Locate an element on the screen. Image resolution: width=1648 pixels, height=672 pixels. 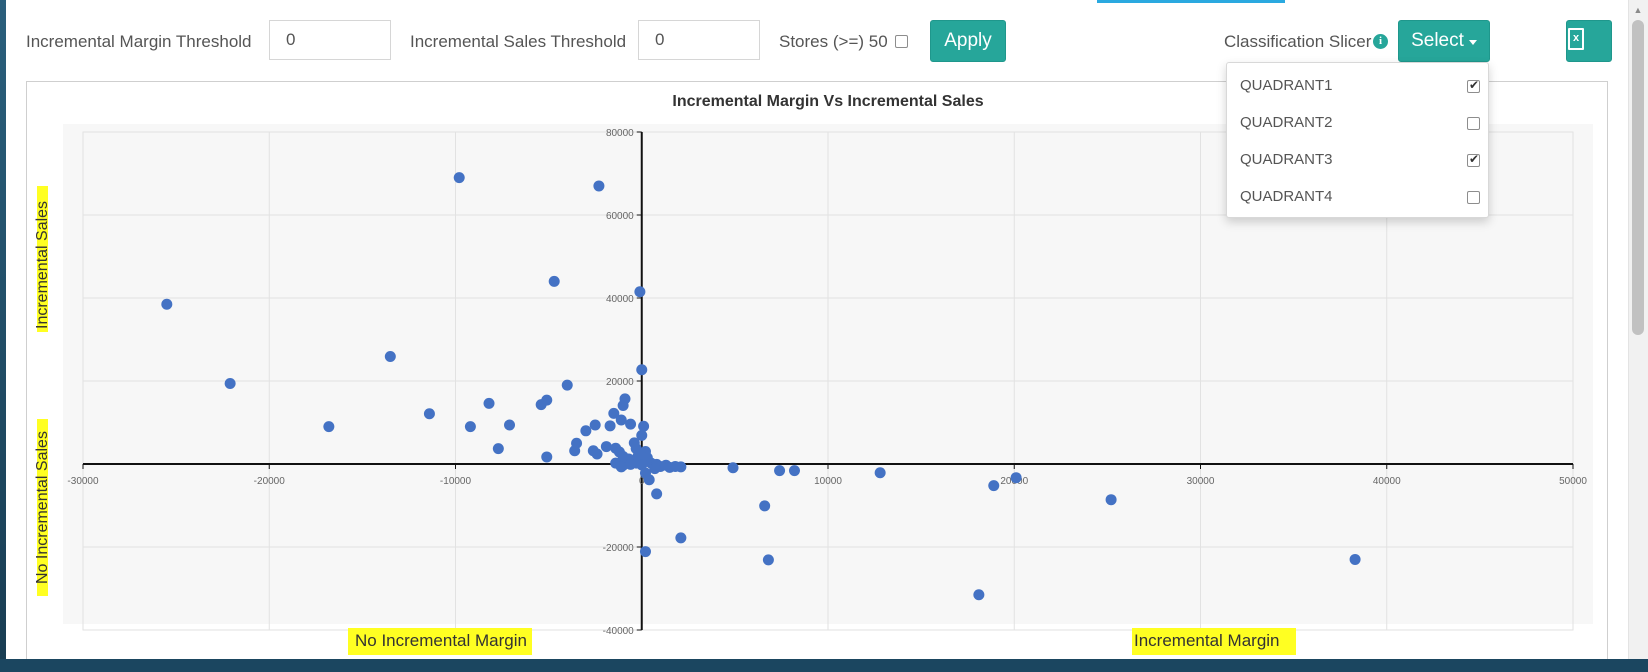
quadrant3-checkbox is located at coordinates (1473, 159).